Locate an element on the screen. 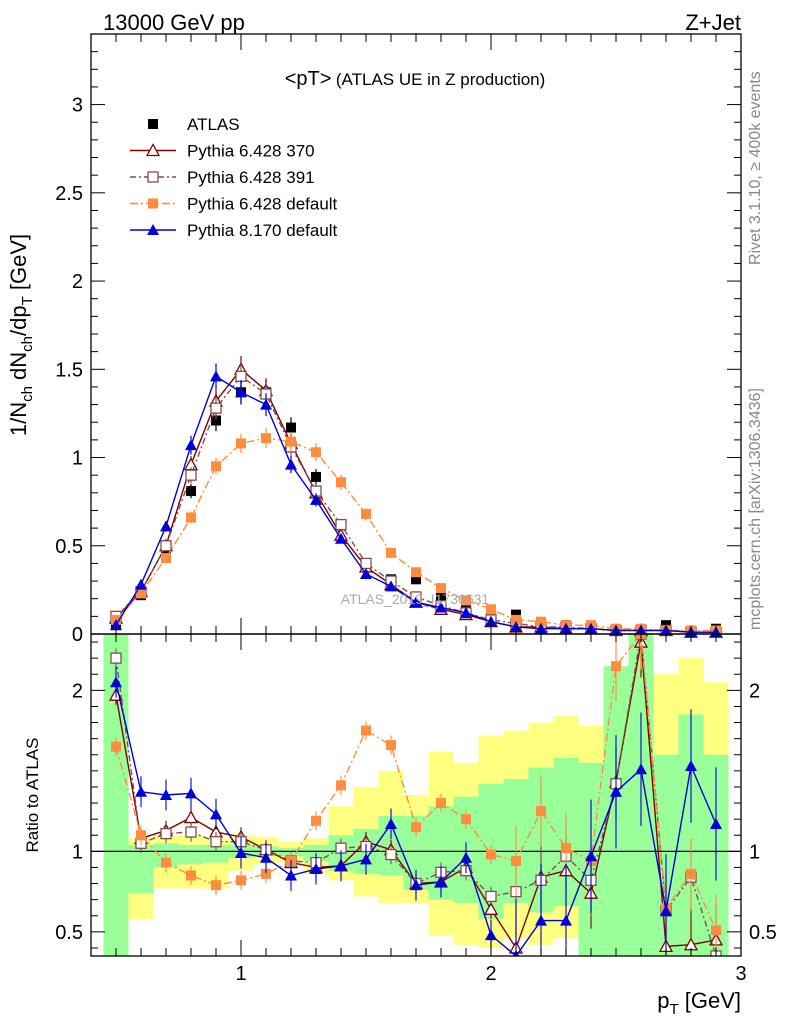 The height and width of the screenshot is (1024, 786). plot-title-main: <pT> is located at coordinates (308, 79).